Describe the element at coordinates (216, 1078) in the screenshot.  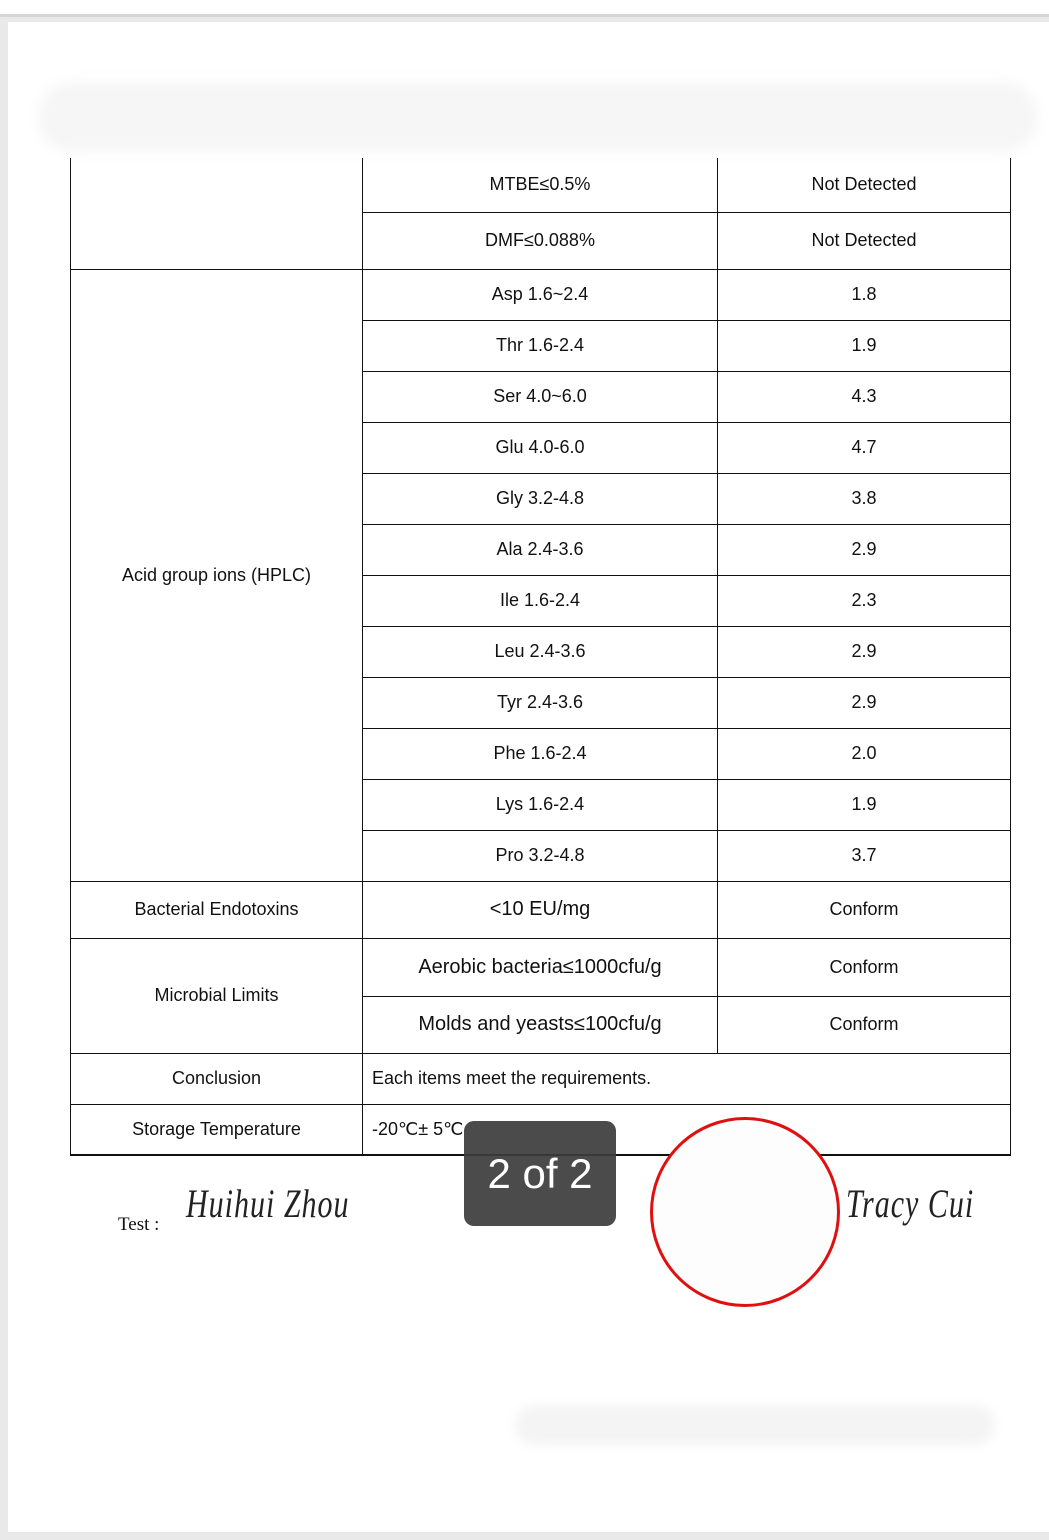
I see `conclusion-label: Conclusion` at that location.